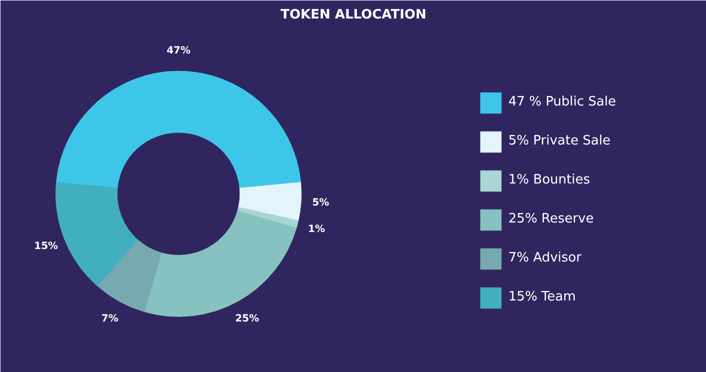  I want to click on legend-label: 5% Private Sale, so click(559, 141).